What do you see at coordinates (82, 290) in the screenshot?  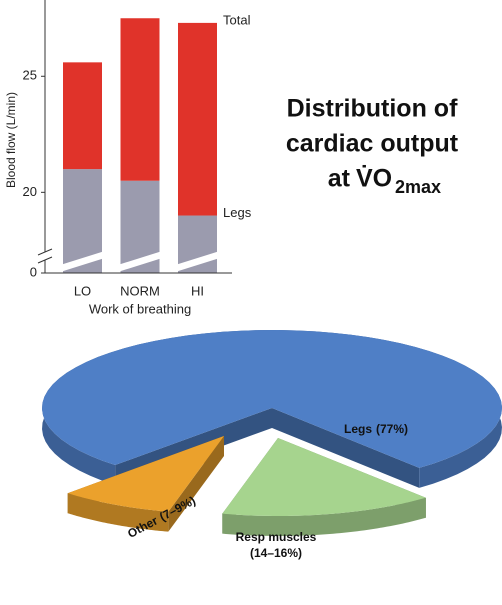 I see `x-tick-label: LO` at bounding box center [82, 290].